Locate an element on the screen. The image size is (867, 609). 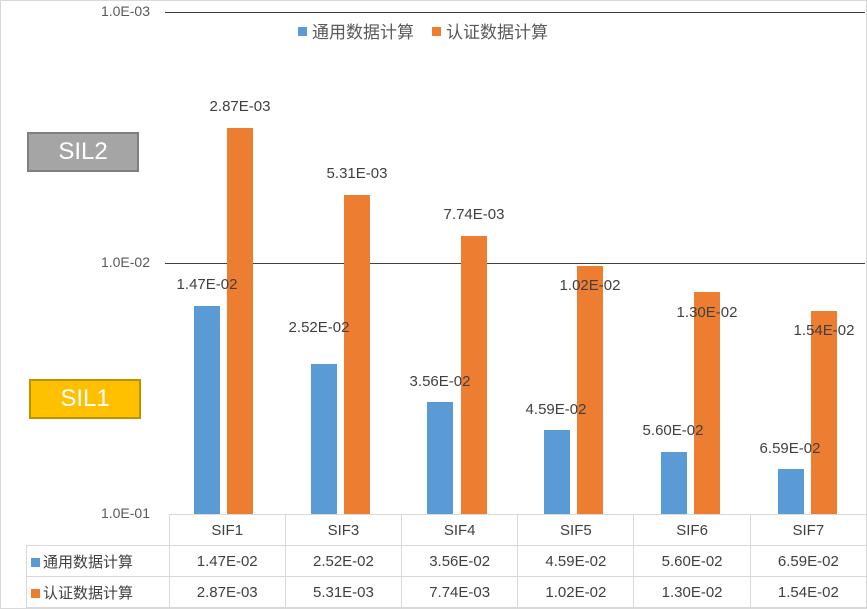
table-swatch-orange is located at coordinates (35, 593).